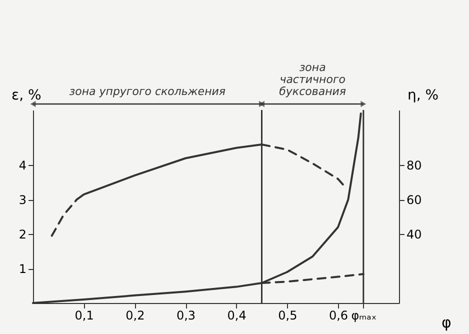 This screenshot has width=469, height=334. Describe the element at coordinates (312, 79) in the screenshot. I see `text: зона частичного буксования` at that location.